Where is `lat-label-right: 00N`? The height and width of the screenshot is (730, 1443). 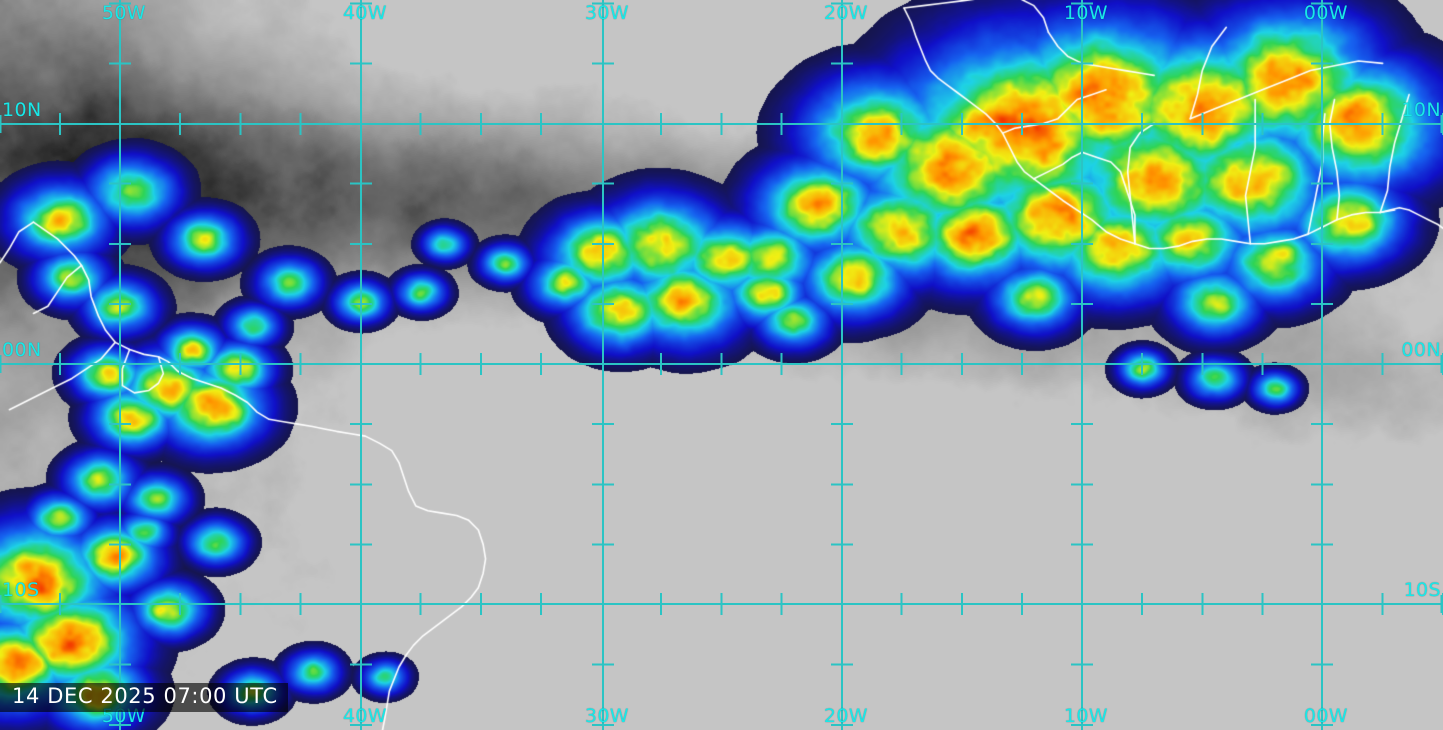 lat-label-right: 00N is located at coordinates (1421, 350).